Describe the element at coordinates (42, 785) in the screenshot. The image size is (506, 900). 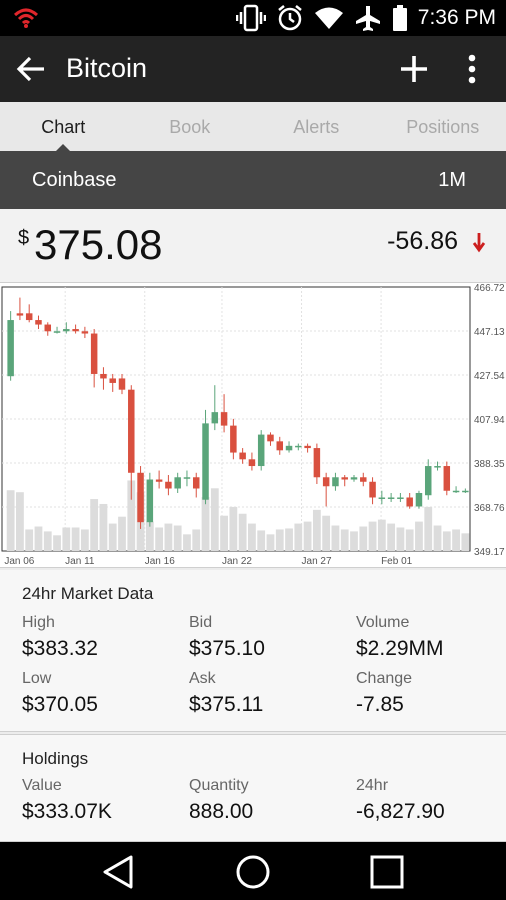
I see `stat-label: Value` at that location.